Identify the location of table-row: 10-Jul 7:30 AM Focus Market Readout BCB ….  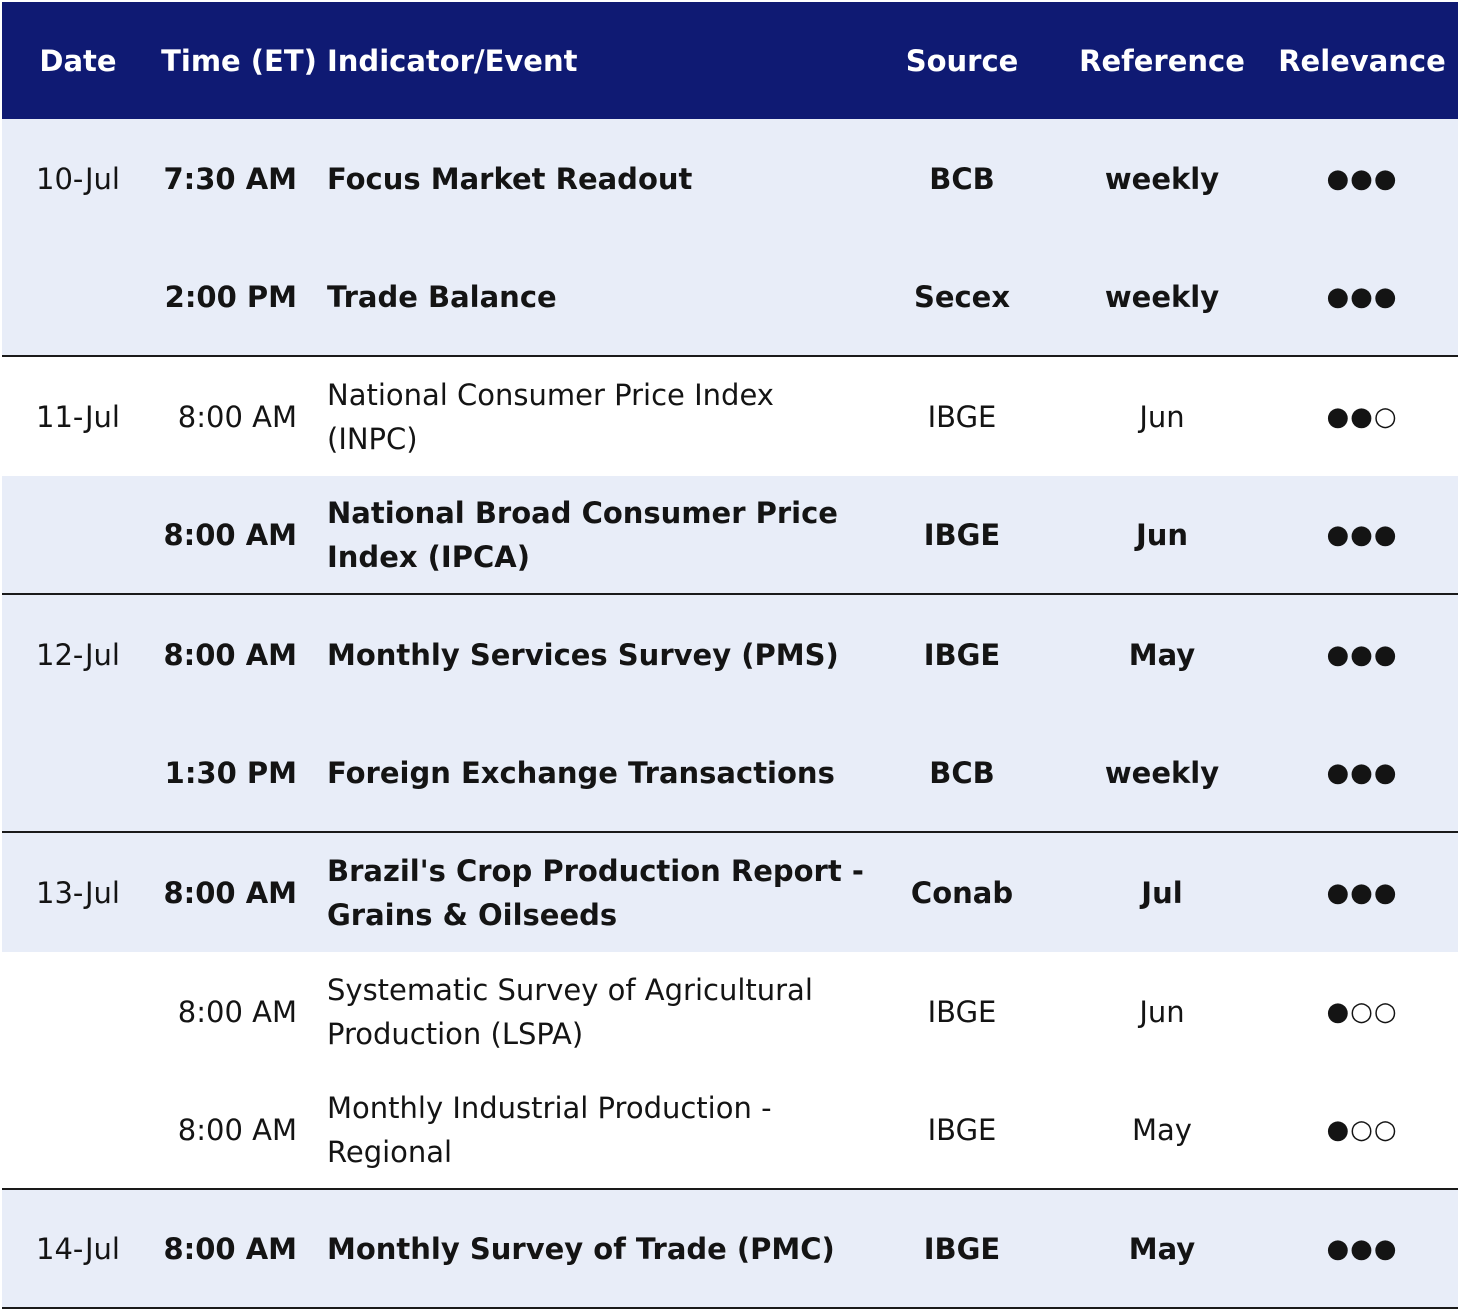
(730, 178).